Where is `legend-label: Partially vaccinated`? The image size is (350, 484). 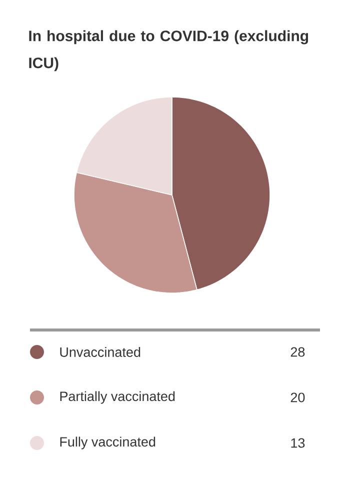
legend-label: Partially vaccinated is located at coordinates (117, 397).